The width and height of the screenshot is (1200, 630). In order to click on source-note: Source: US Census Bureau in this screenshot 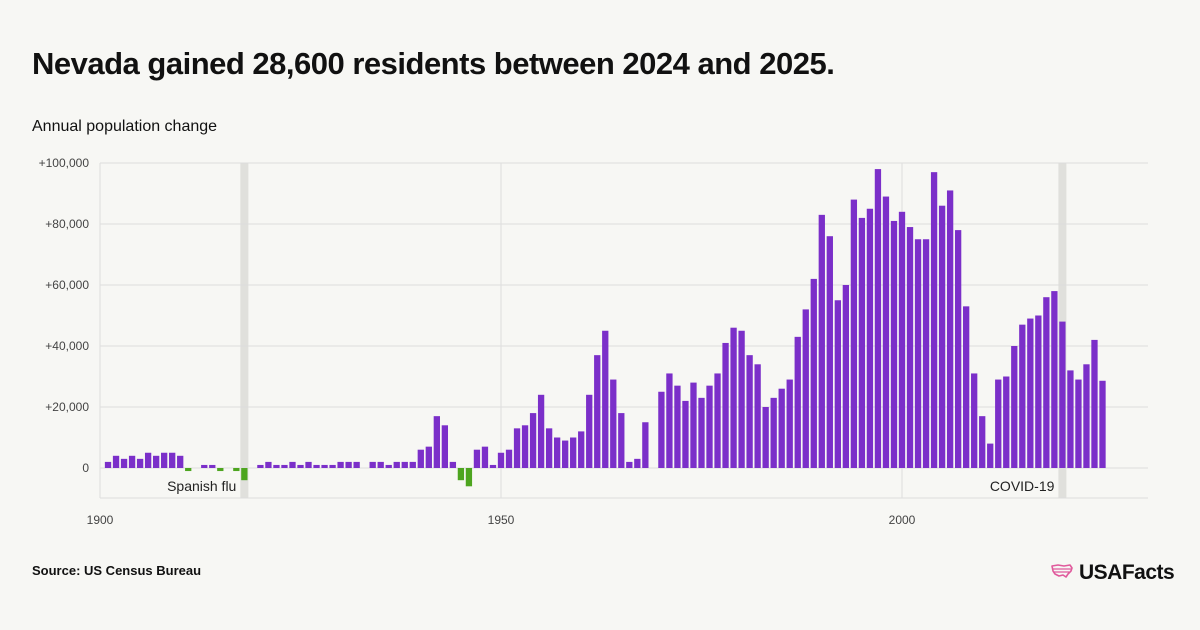, I will do `click(117, 570)`.